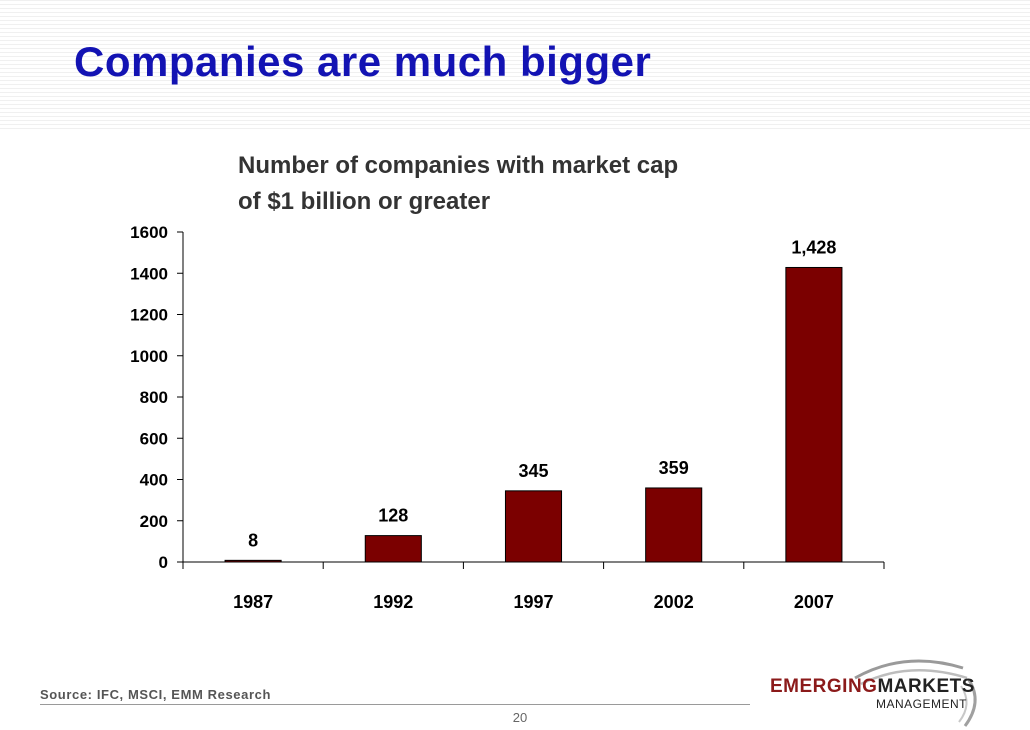  Describe the element at coordinates (154, 521) in the screenshot. I see `y-tick-label-1: 200` at that location.